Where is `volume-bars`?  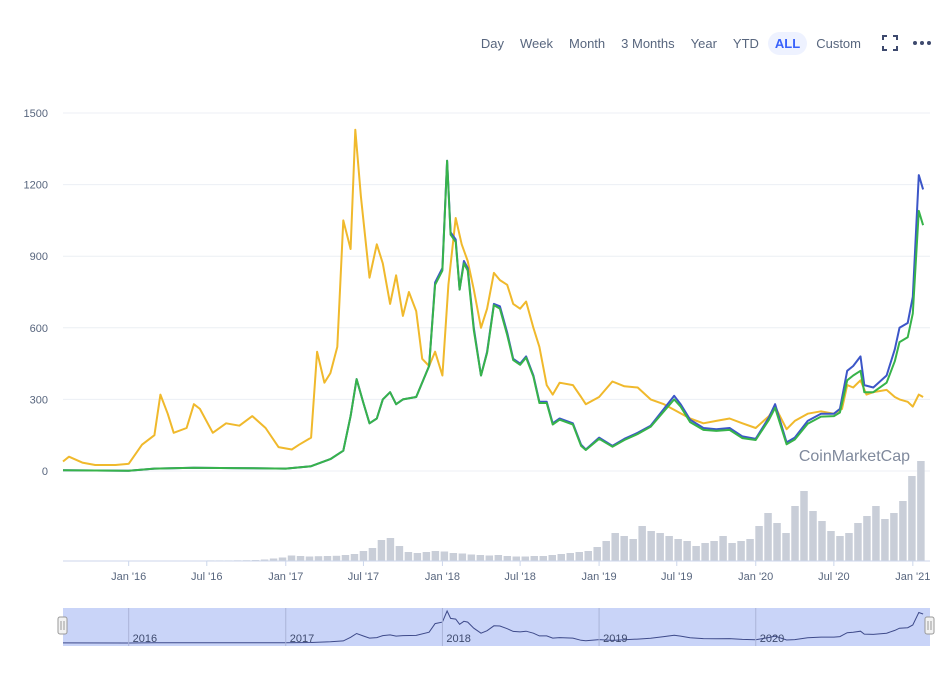 volume-bars is located at coordinates (494, 511).